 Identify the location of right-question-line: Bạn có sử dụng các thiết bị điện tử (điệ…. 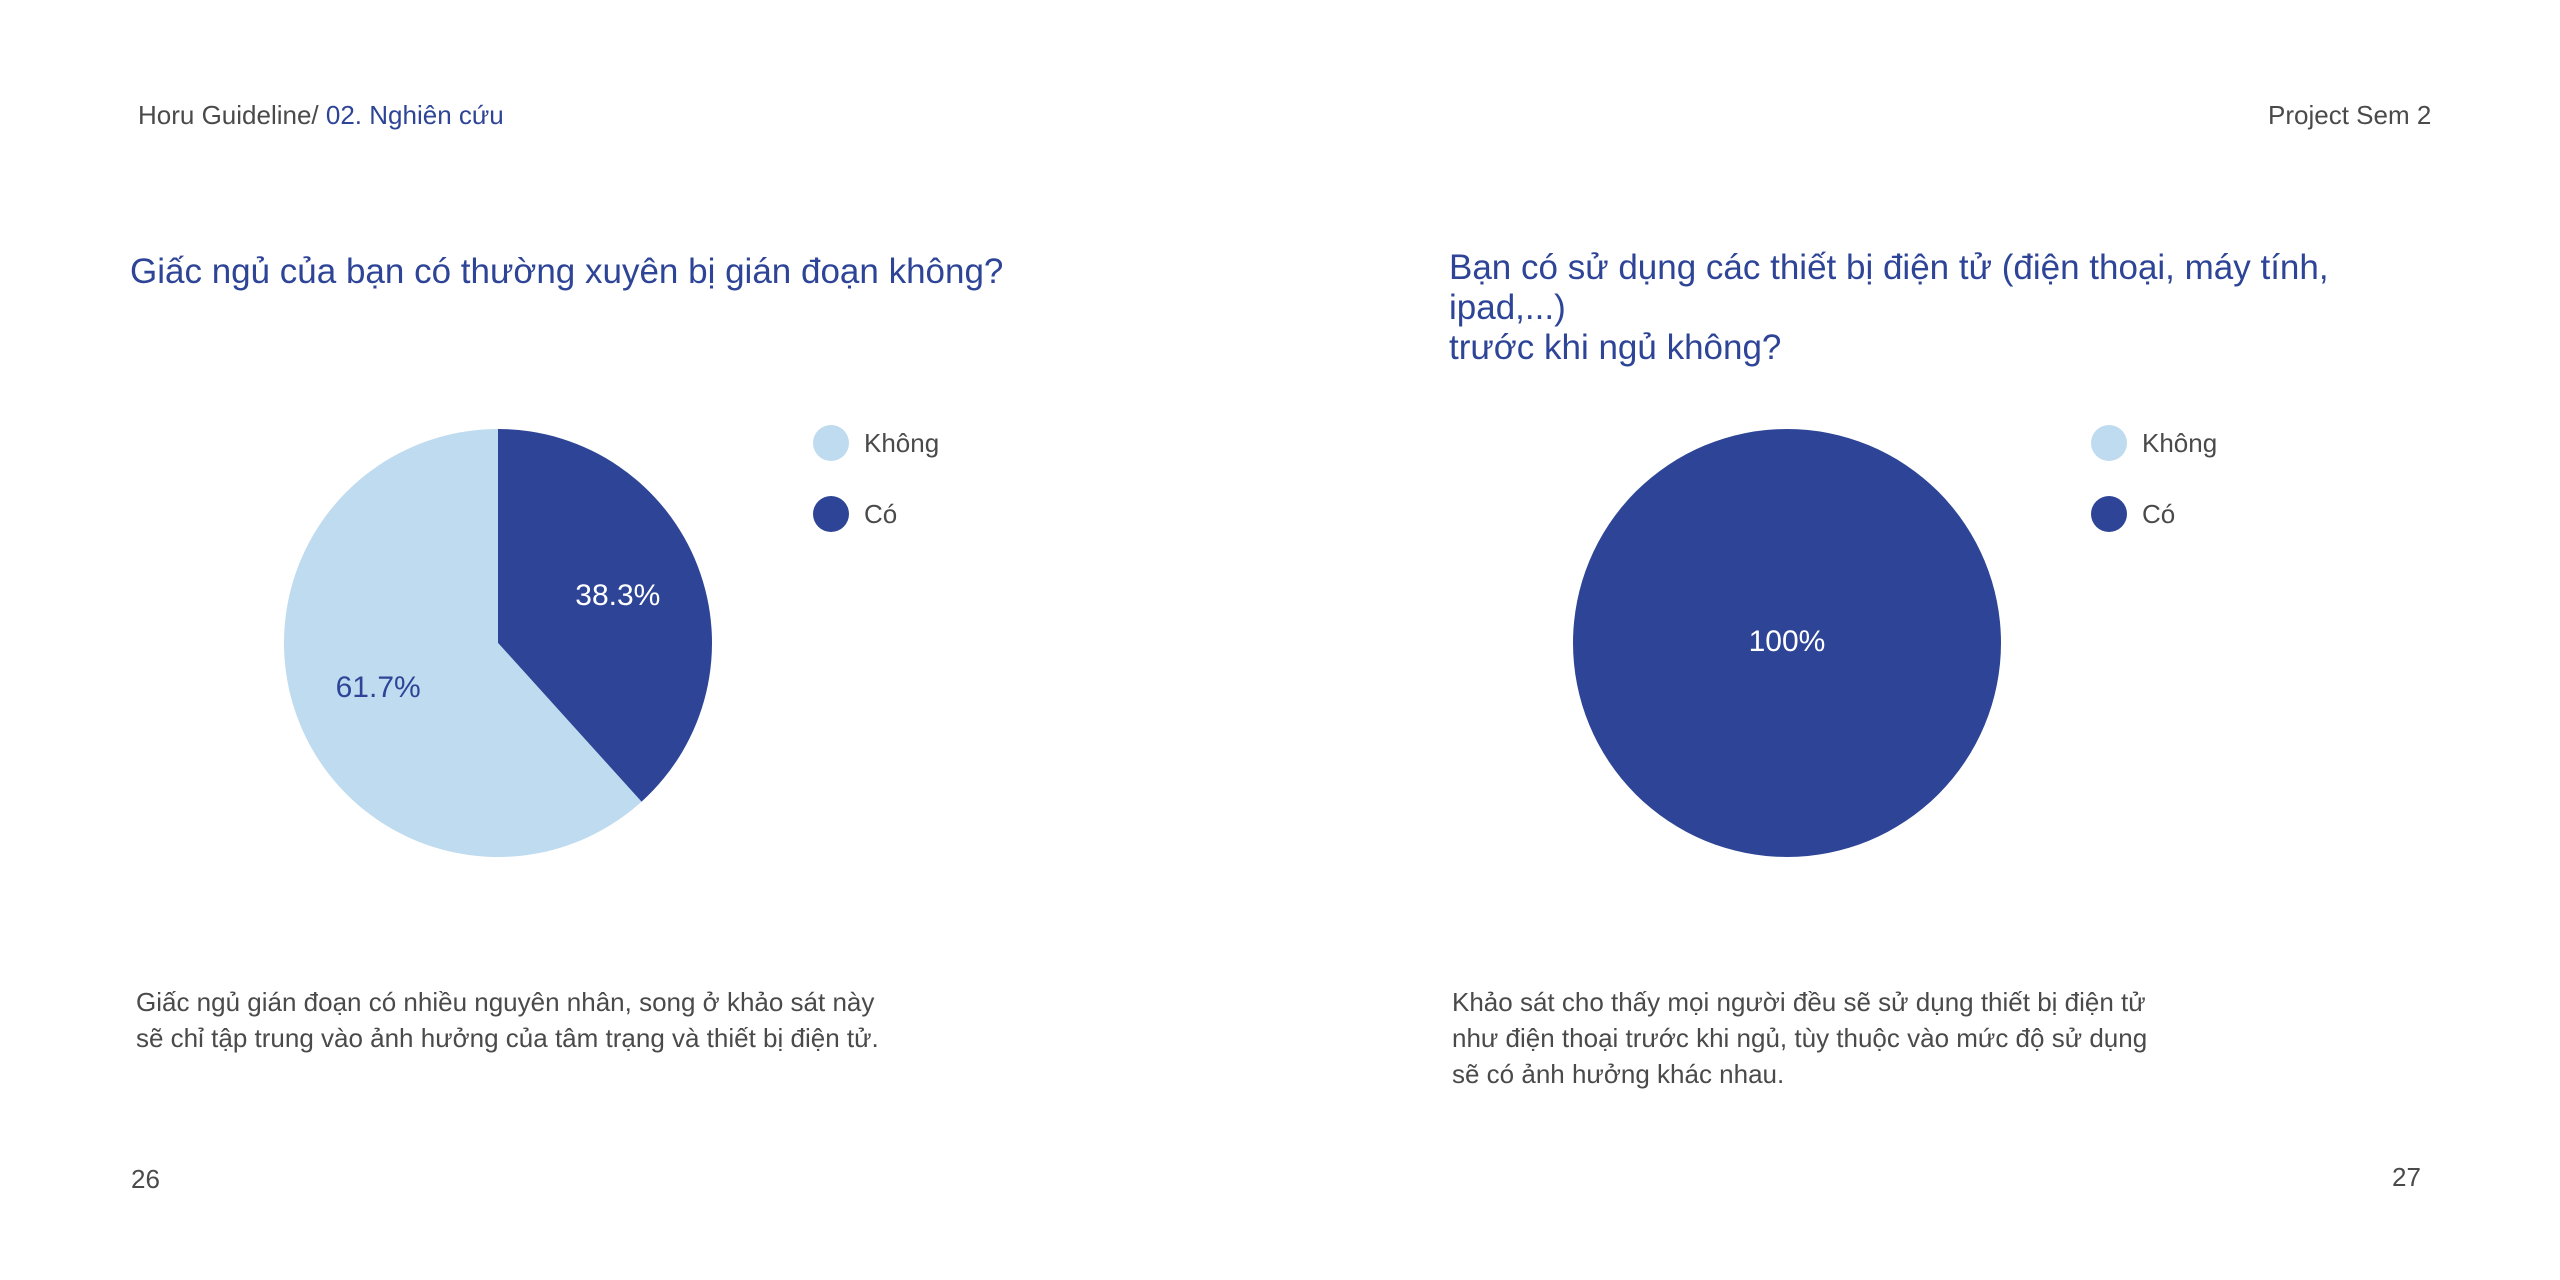
(1889, 287).